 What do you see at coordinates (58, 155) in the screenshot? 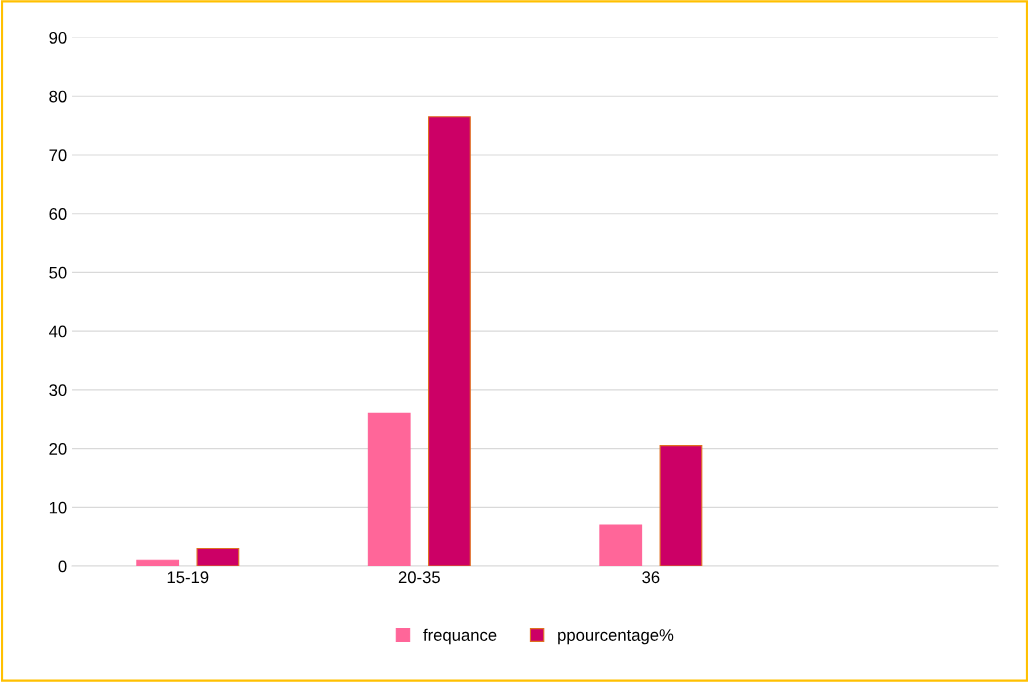
I see `y-tick-label: 70` at bounding box center [58, 155].